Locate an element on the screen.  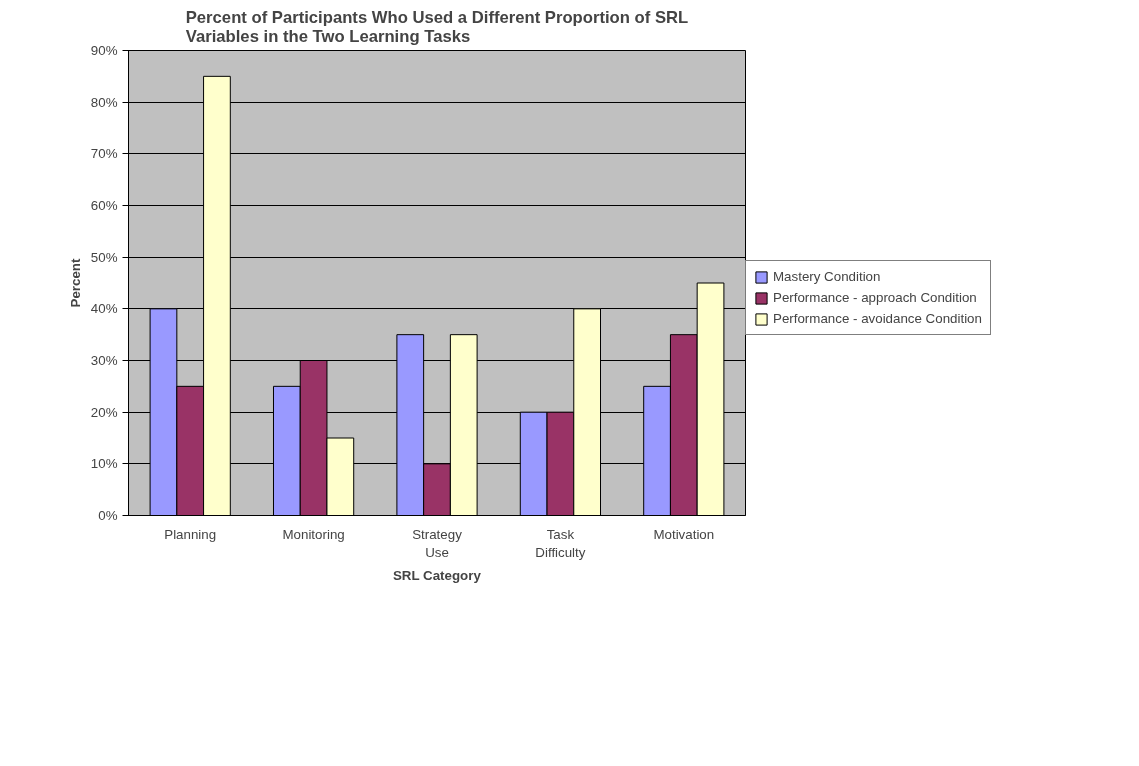
y-tick-label: 10% is located at coordinates (104, 464).